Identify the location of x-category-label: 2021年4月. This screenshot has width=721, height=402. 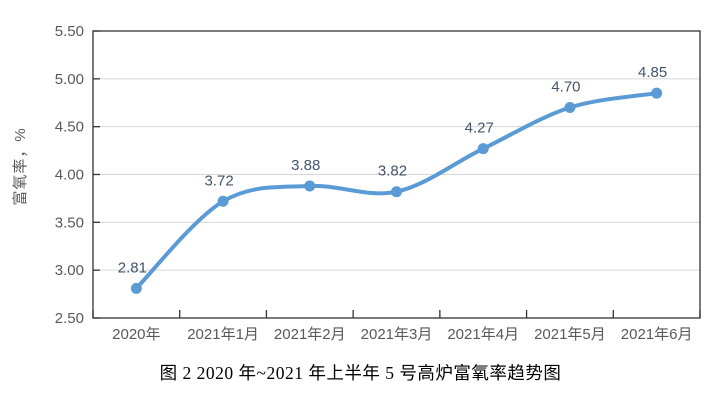
(483, 334).